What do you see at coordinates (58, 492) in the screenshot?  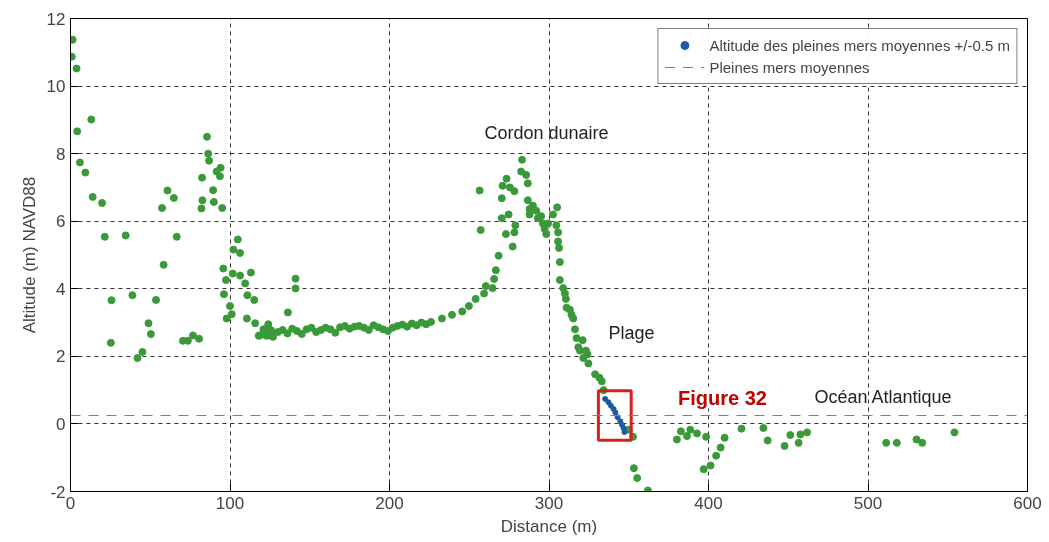 I see `y-tick-label: -2` at bounding box center [58, 492].